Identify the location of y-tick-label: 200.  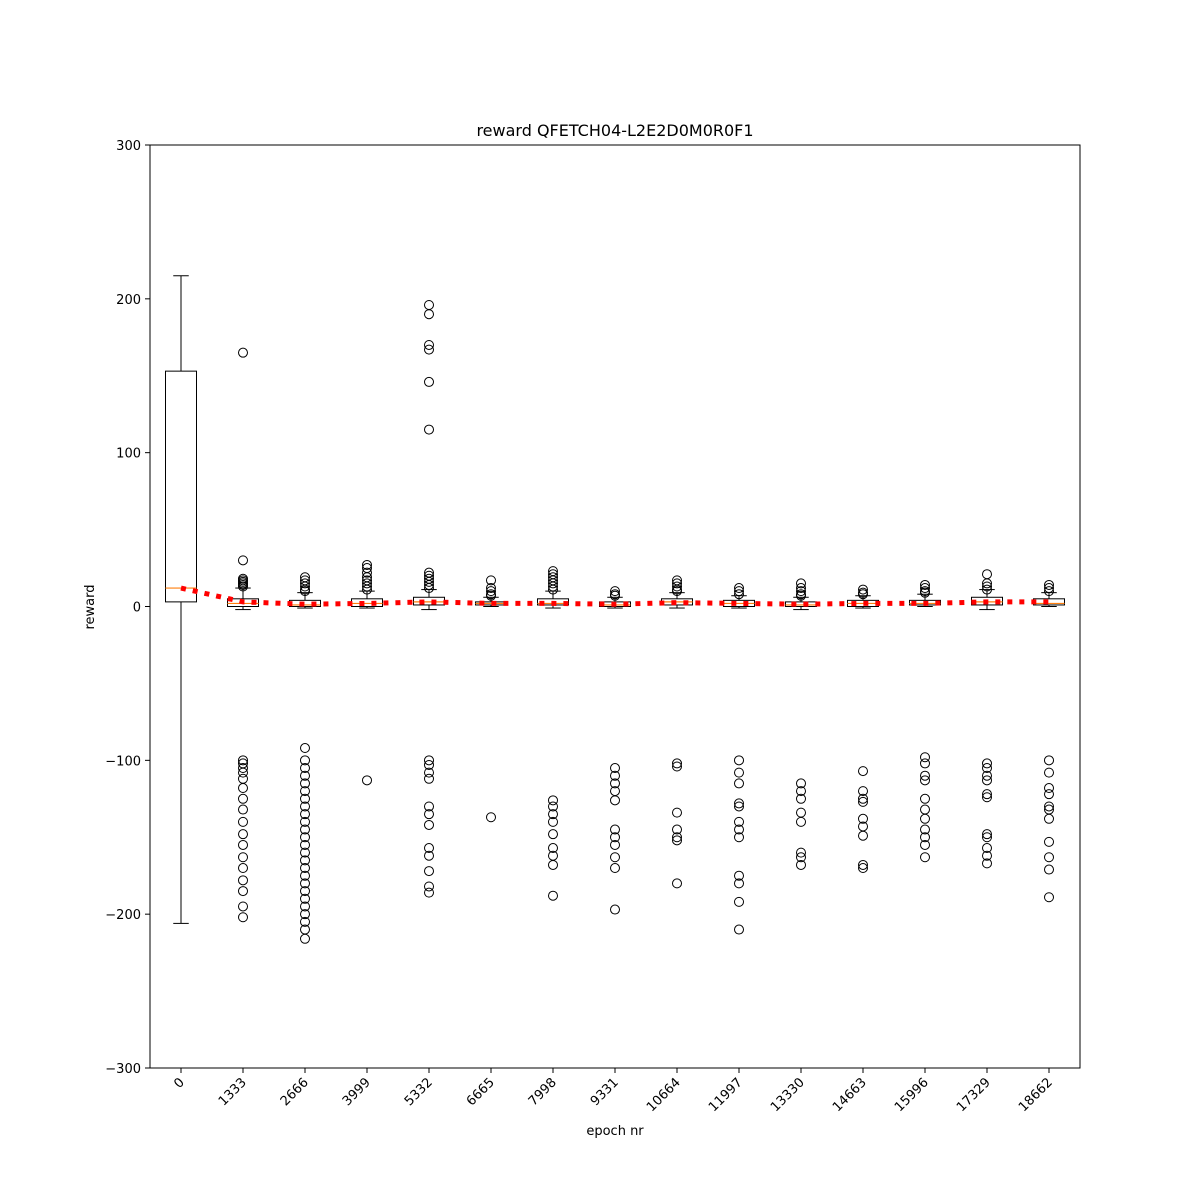
(128, 300).